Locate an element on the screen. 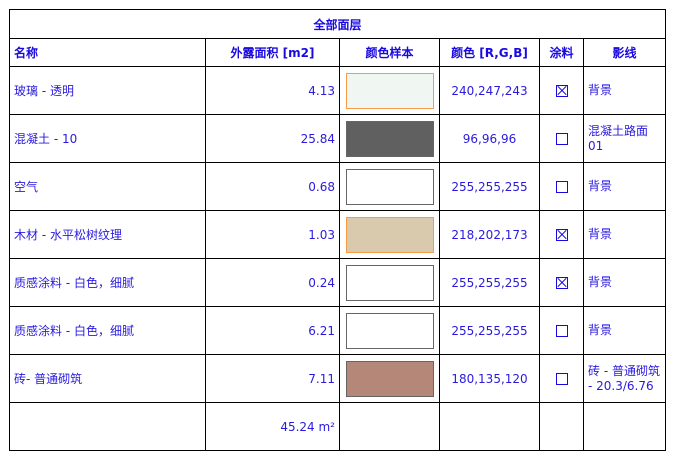 The width and height of the screenshot is (674, 458). row-name: 玻璃 - 透明 is located at coordinates (107, 90).